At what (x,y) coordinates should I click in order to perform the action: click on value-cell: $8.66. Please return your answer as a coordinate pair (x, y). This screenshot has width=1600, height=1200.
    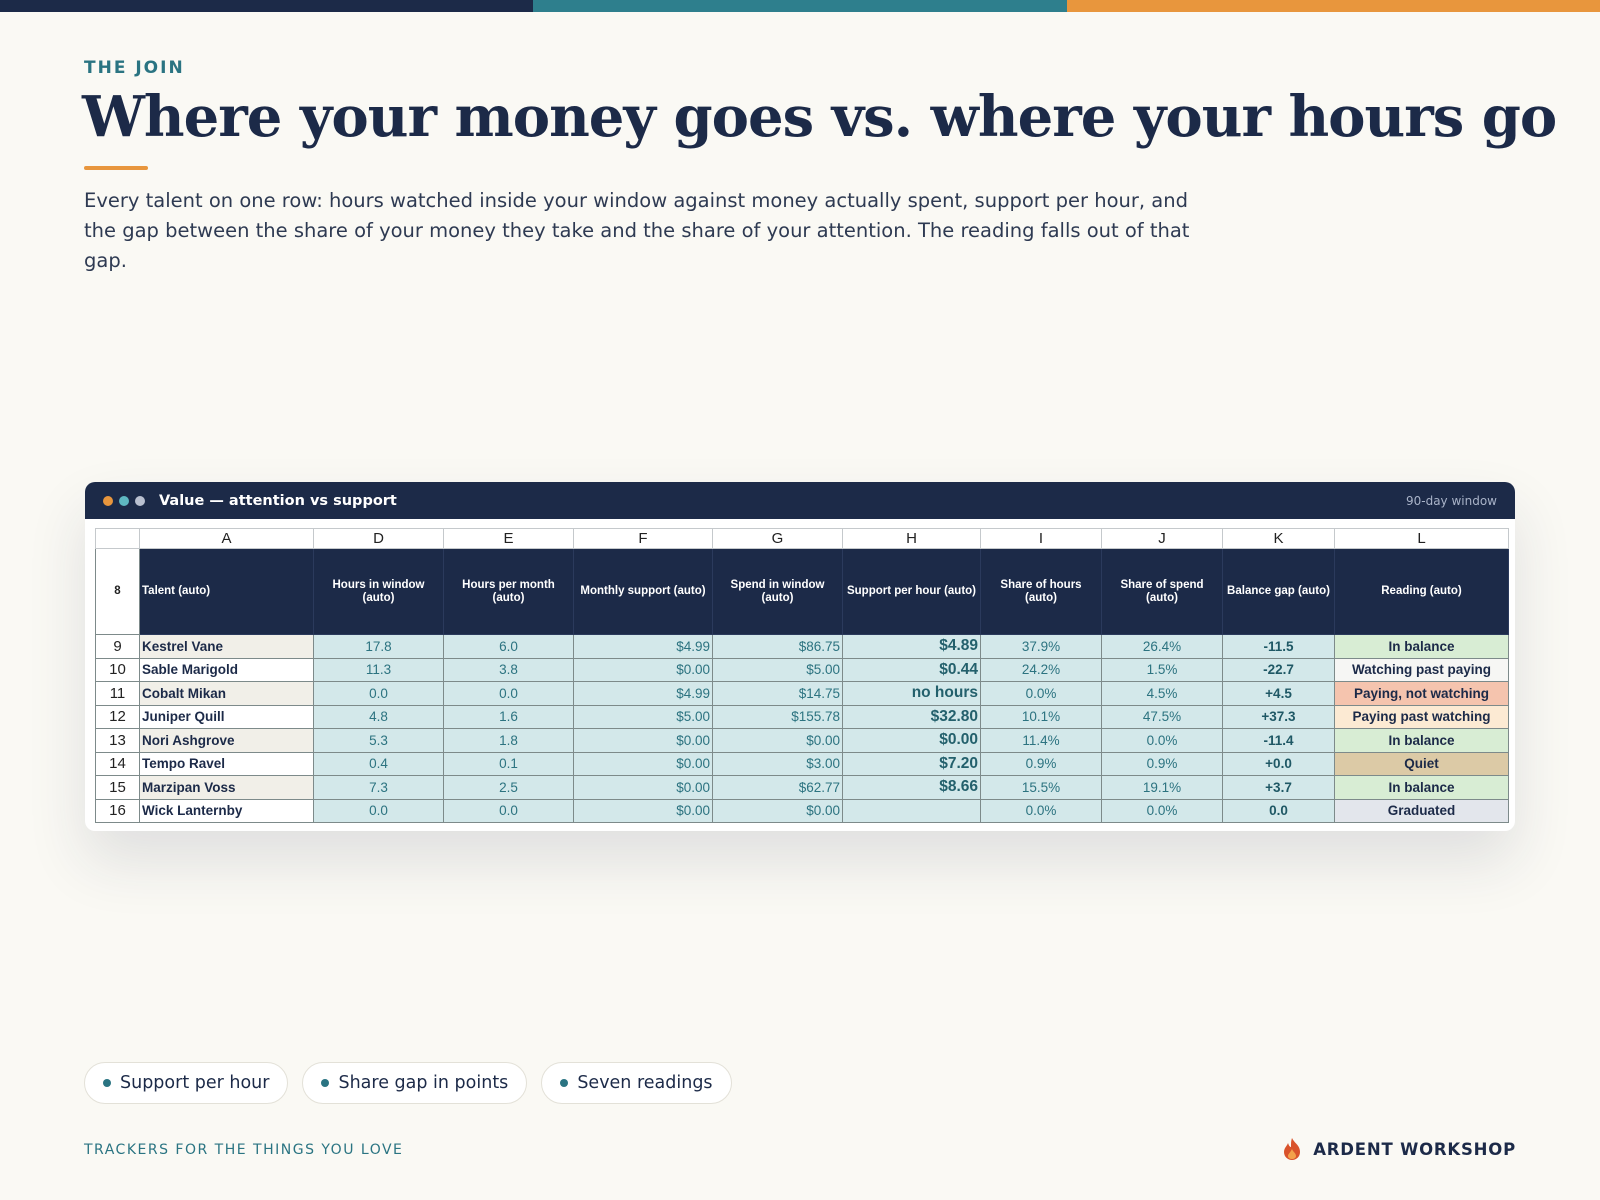
    Looking at the image, I should click on (911, 787).